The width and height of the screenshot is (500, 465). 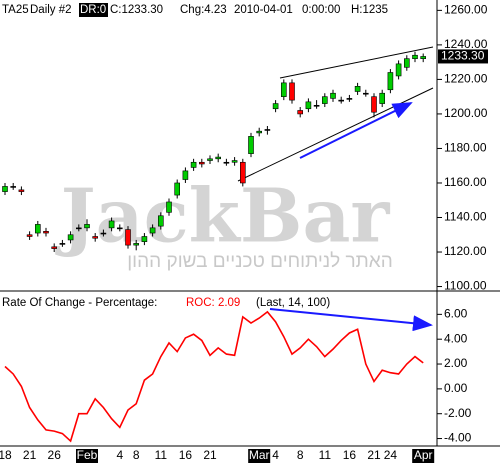 What do you see at coordinates (458, 438) in the screenshot?
I see `y-tick-label: -4.00` at bounding box center [458, 438].